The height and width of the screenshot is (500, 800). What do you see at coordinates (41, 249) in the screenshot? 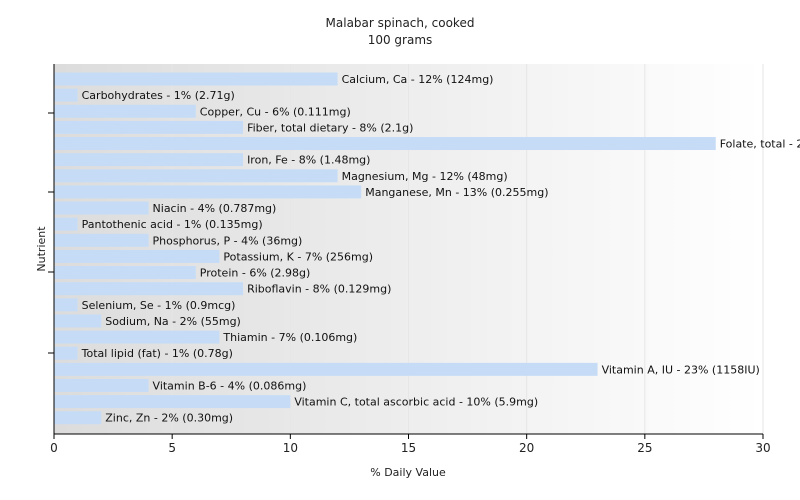
I see `y-axis-label: Nutrient` at bounding box center [41, 249].